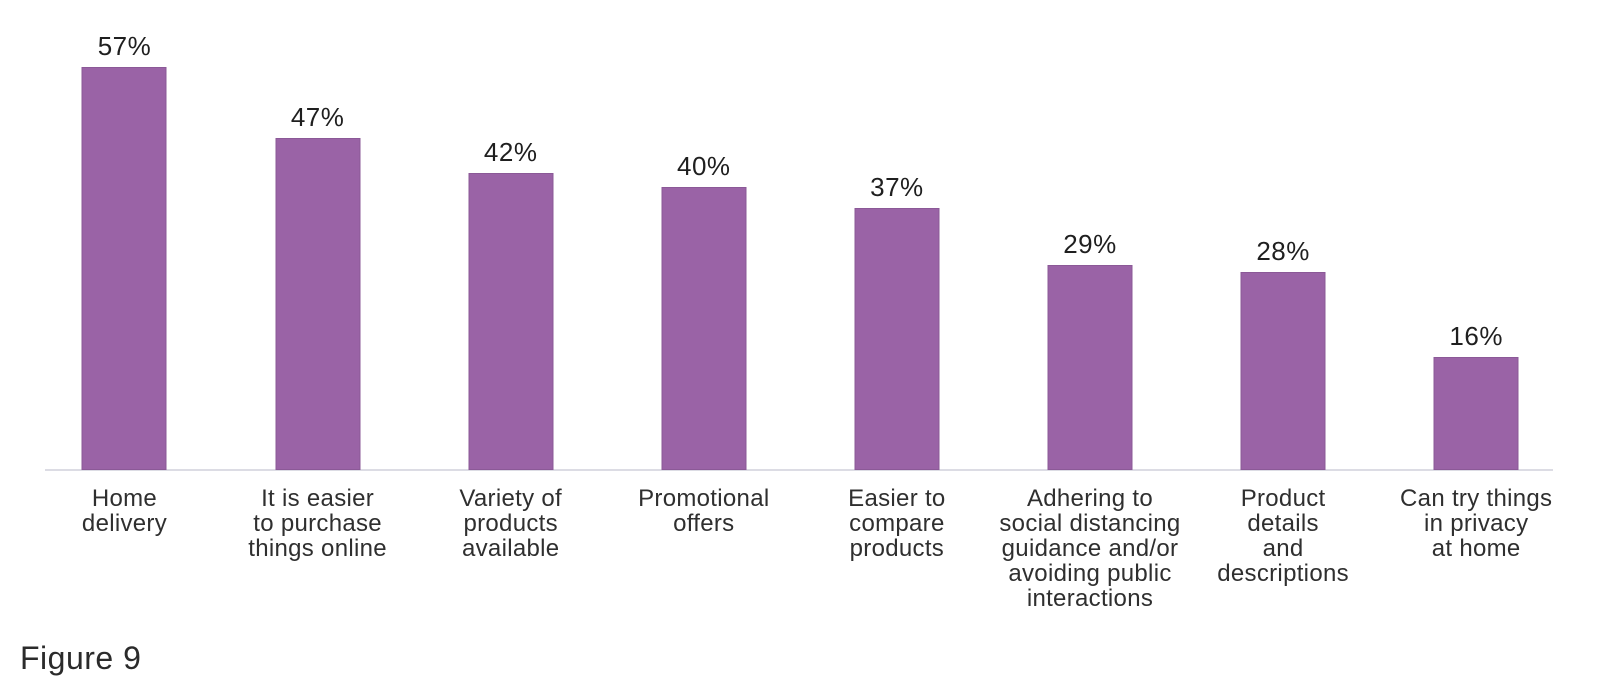 The image size is (1600, 684). Describe the element at coordinates (1283, 251) in the screenshot. I see `bar-value-label: 28%` at that location.